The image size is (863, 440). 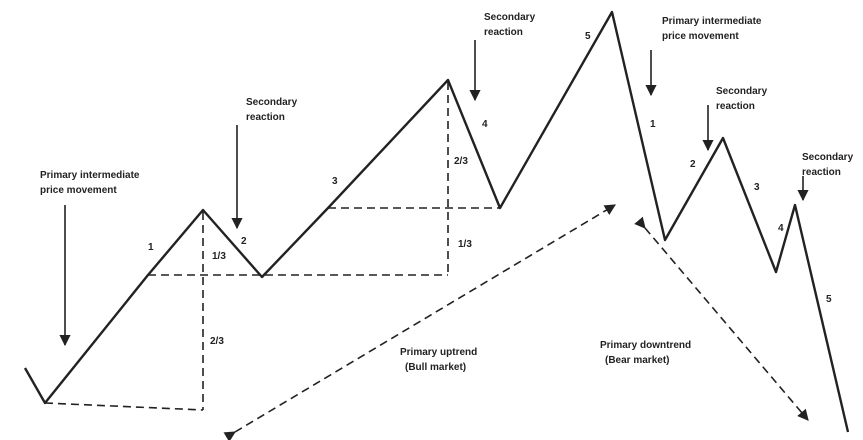 I want to click on annotation: (Bull market), so click(x=435, y=367).